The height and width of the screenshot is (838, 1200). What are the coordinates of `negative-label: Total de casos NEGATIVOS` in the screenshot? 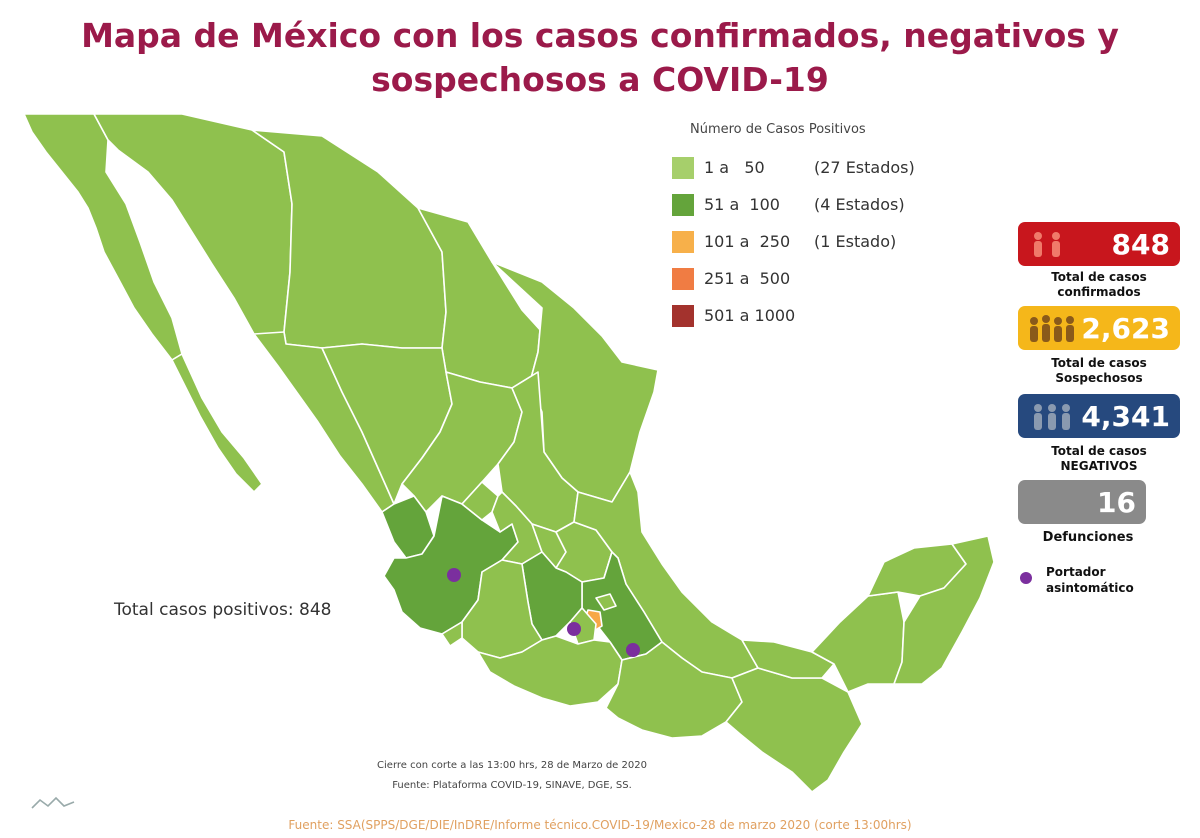 It's located at (1099, 459).